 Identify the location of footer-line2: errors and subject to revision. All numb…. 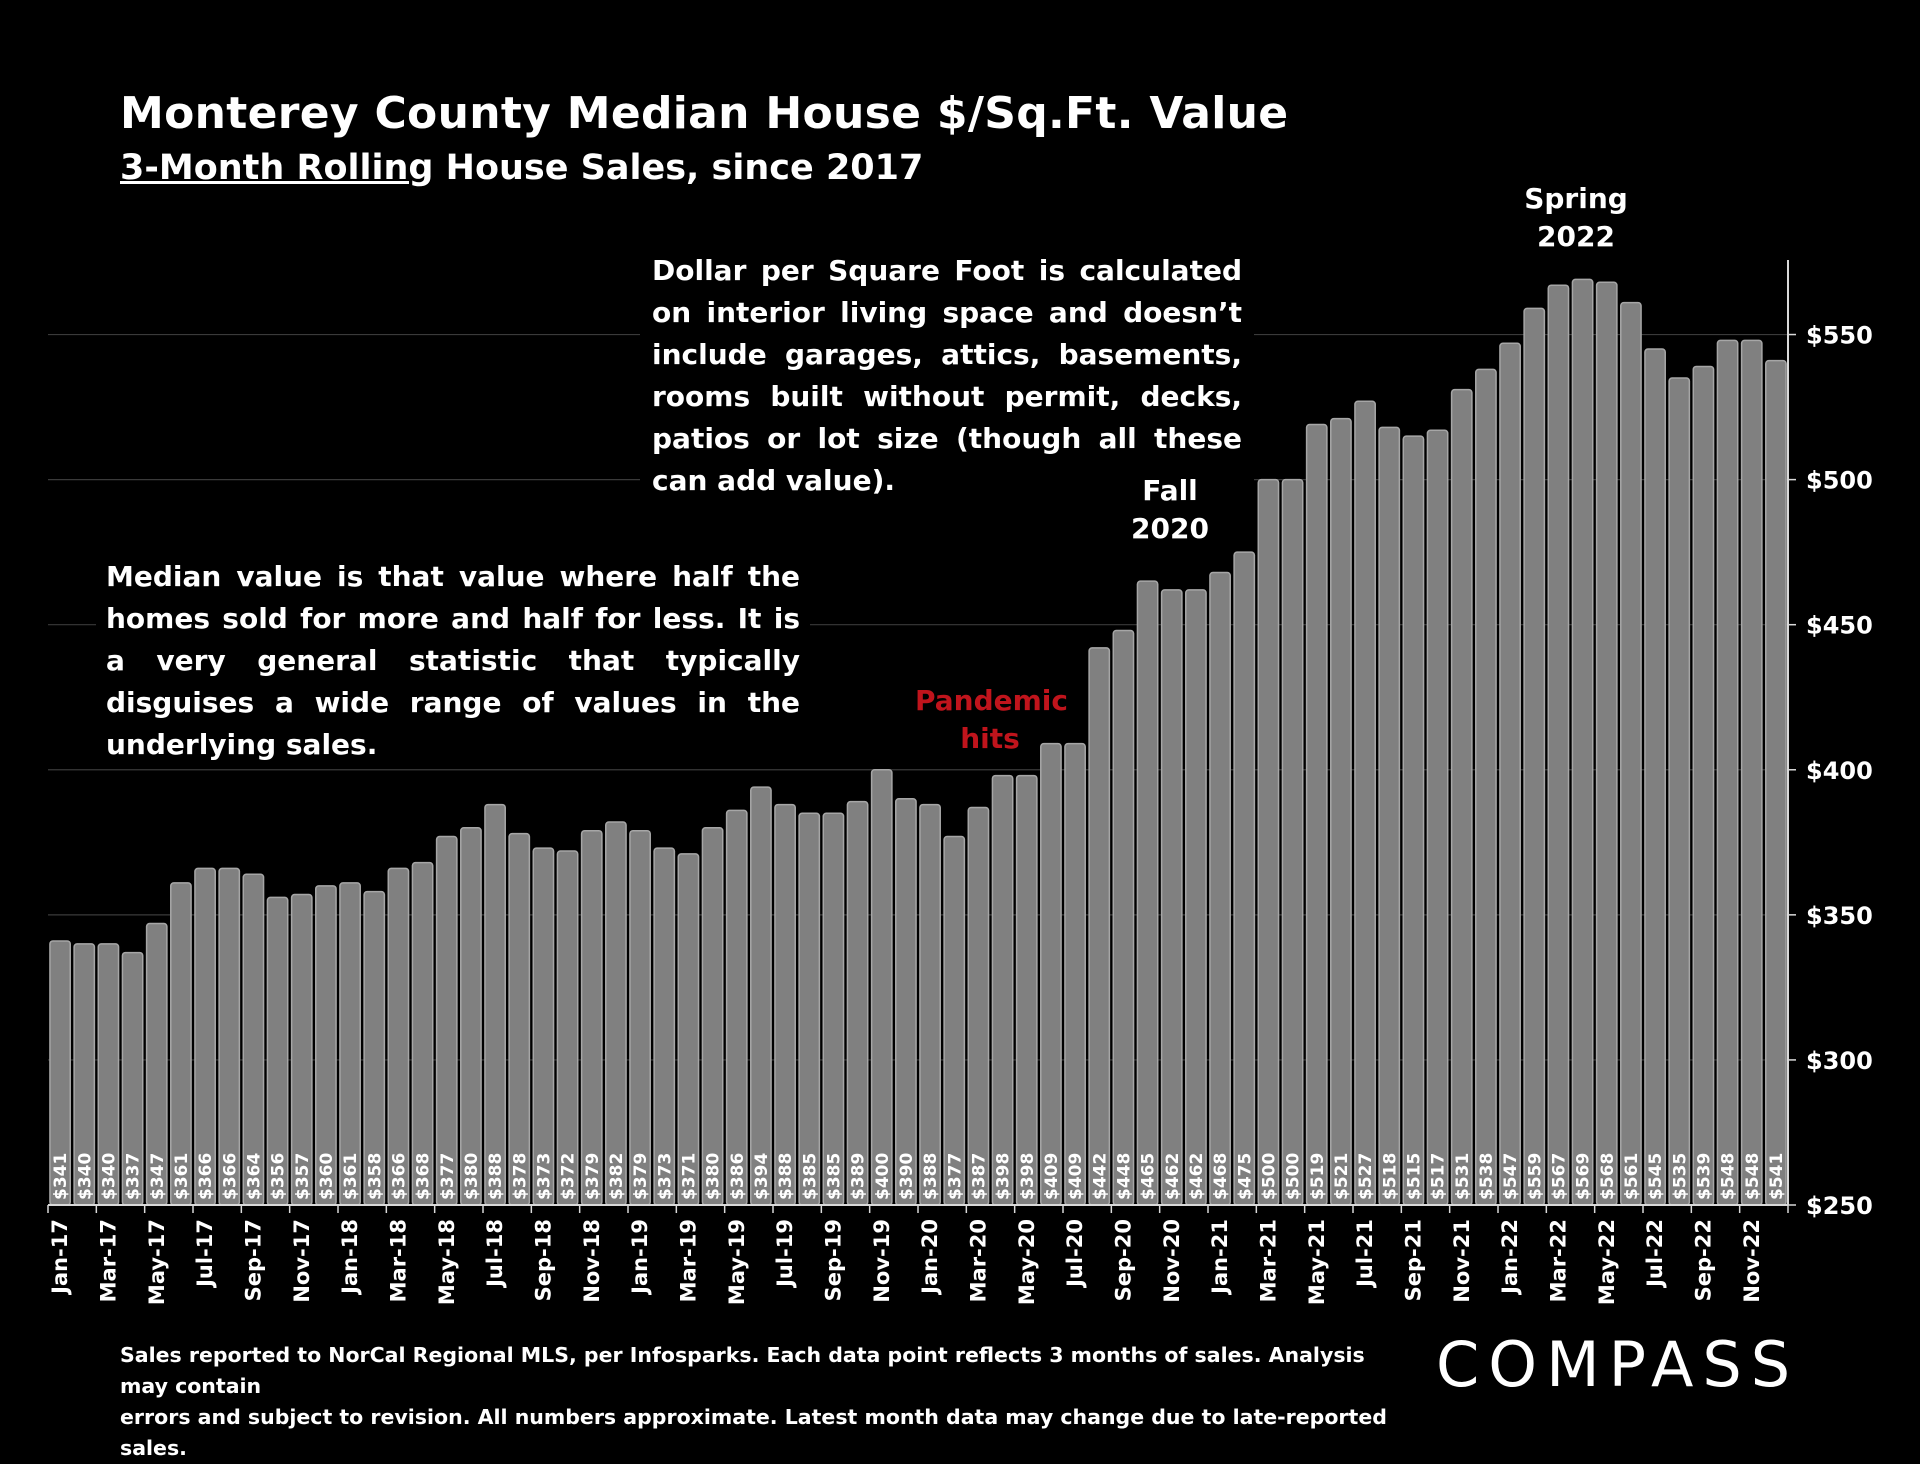
(753, 1432).